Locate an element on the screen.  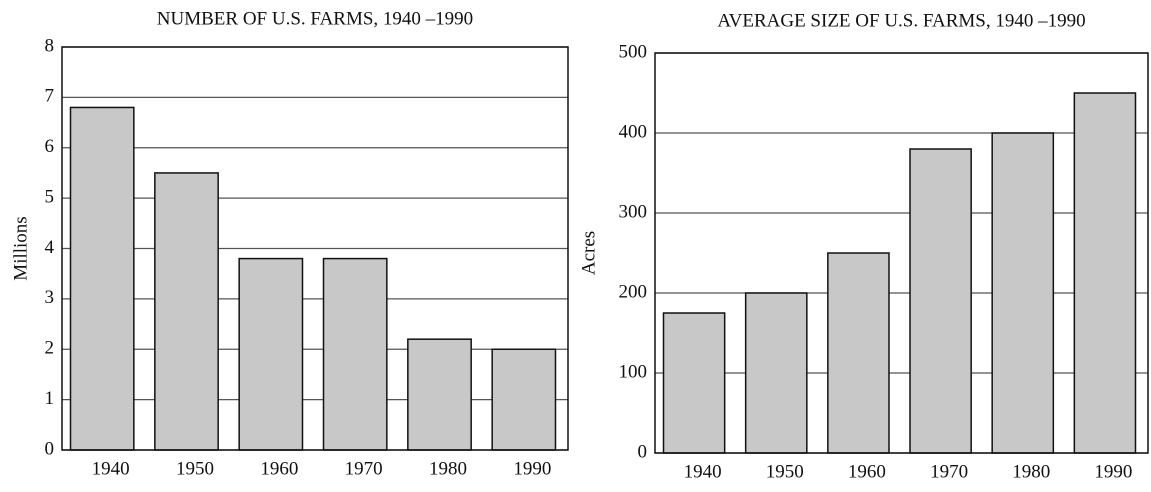
y-tick-label: 300 is located at coordinates (633, 211).